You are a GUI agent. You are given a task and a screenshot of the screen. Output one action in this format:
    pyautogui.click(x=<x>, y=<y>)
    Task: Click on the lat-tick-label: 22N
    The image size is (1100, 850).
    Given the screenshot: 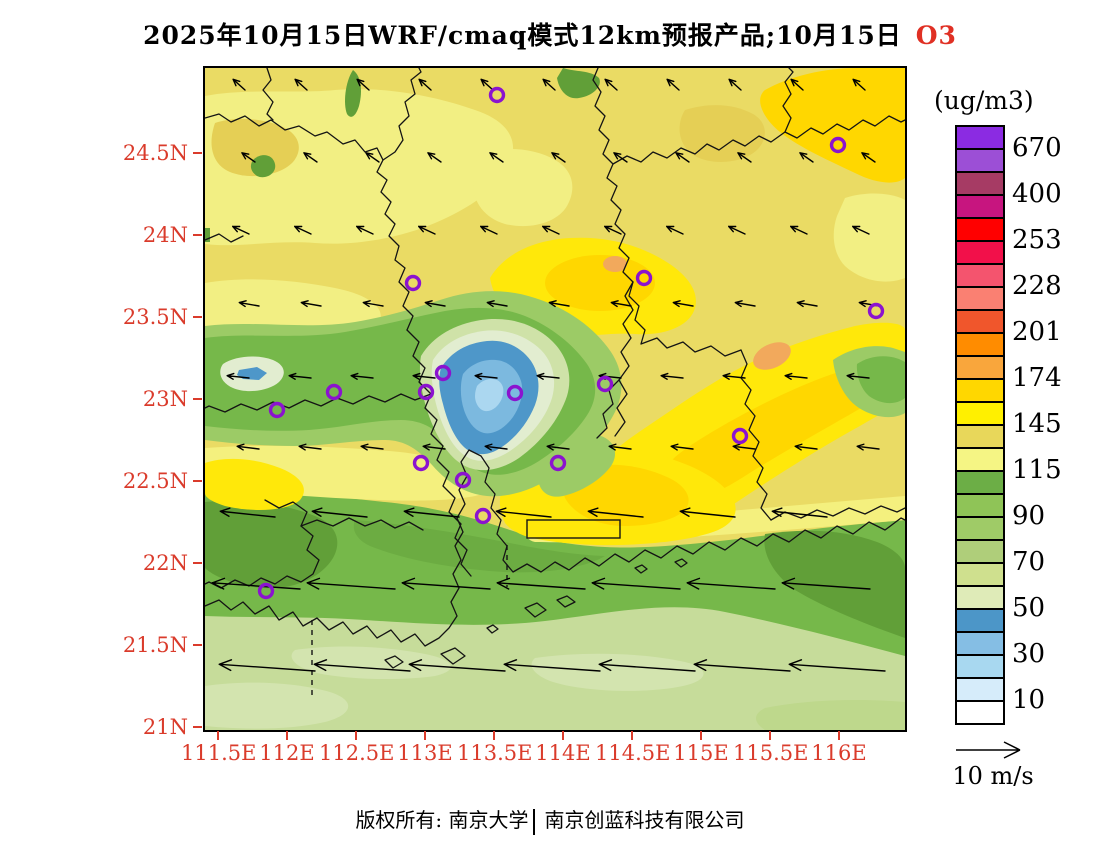 What is the action you would take?
    pyautogui.click(x=165, y=563)
    